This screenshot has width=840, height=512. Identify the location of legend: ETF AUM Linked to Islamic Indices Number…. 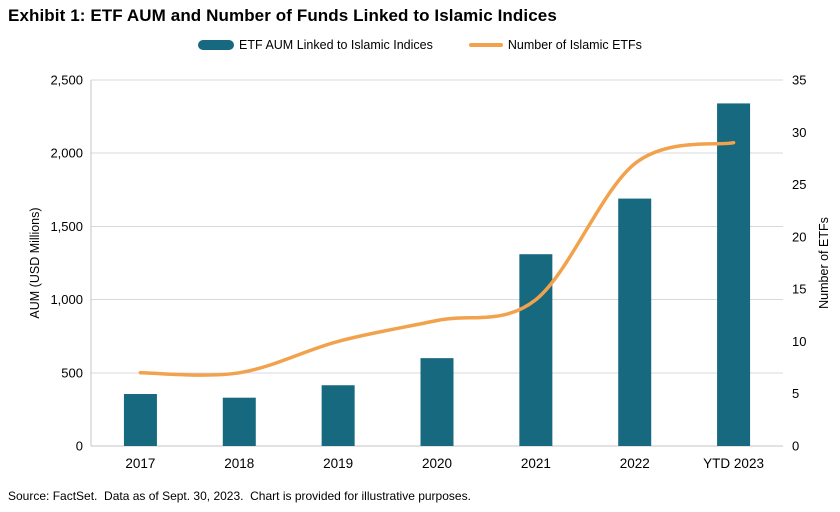
(420, 45).